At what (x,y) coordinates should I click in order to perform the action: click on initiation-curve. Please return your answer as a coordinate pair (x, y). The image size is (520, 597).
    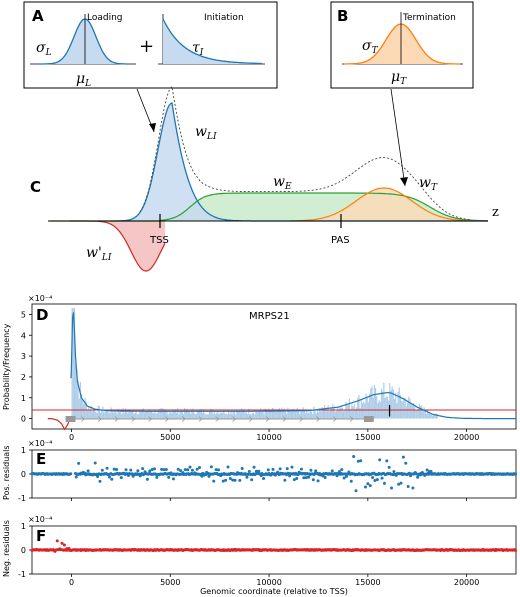
    Looking at the image, I should click on (212, 41).